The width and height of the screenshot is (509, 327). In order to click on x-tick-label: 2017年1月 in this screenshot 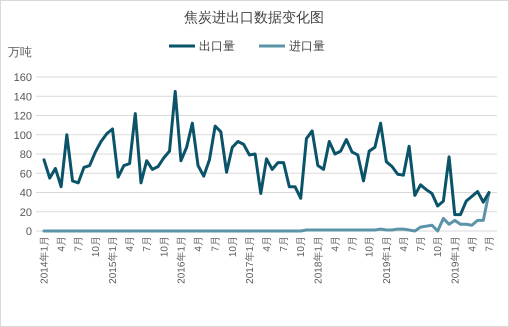, I will do `click(250, 260)`.